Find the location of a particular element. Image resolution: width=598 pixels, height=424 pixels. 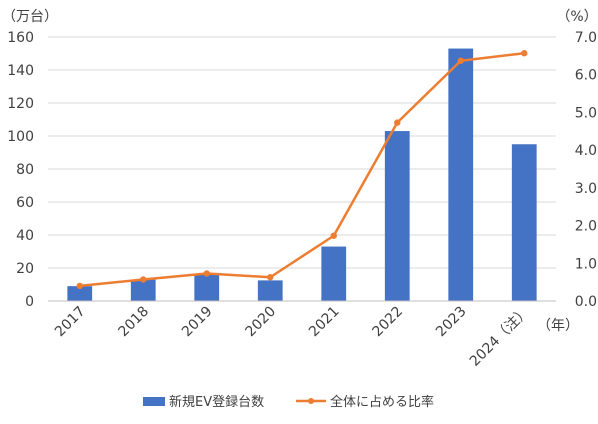

left-tick-label: 120 is located at coordinates (20, 104).